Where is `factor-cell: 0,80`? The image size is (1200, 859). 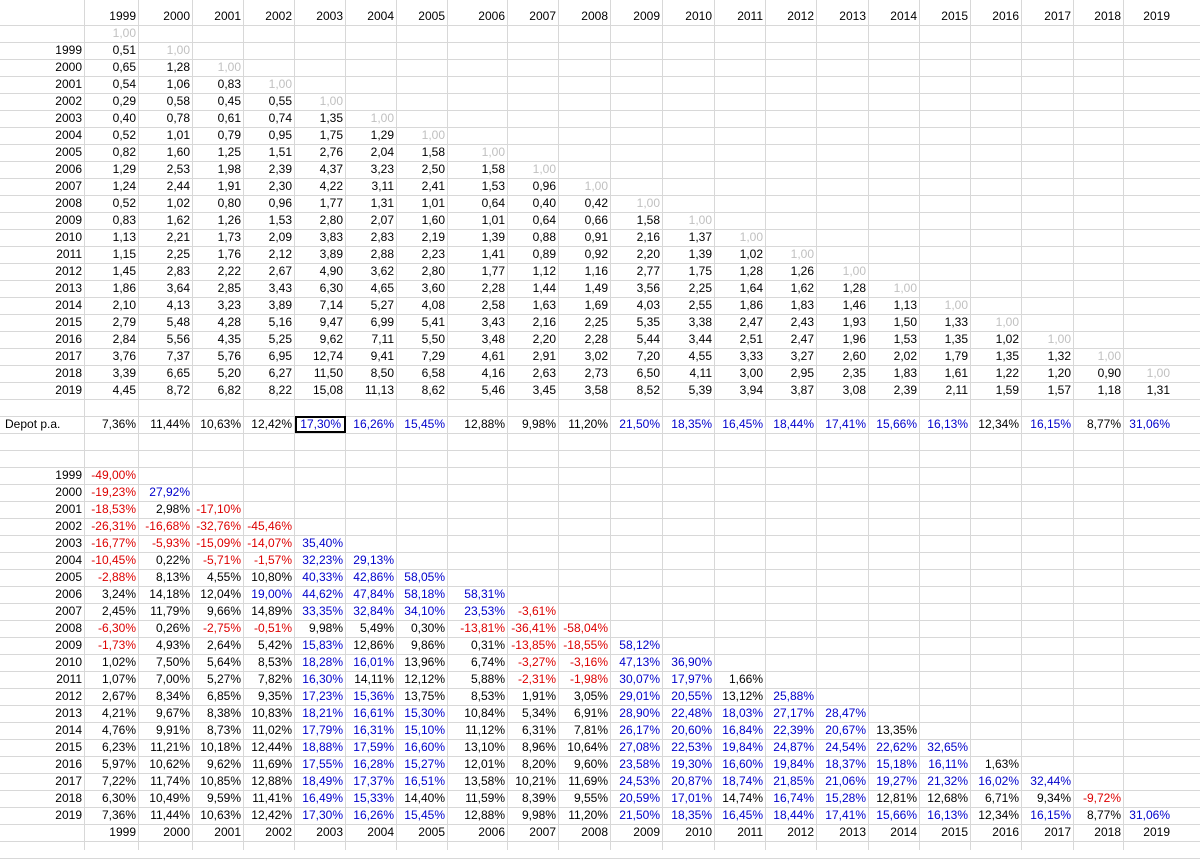
factor-cell: 0,80 is located at coordinates (229, 203).